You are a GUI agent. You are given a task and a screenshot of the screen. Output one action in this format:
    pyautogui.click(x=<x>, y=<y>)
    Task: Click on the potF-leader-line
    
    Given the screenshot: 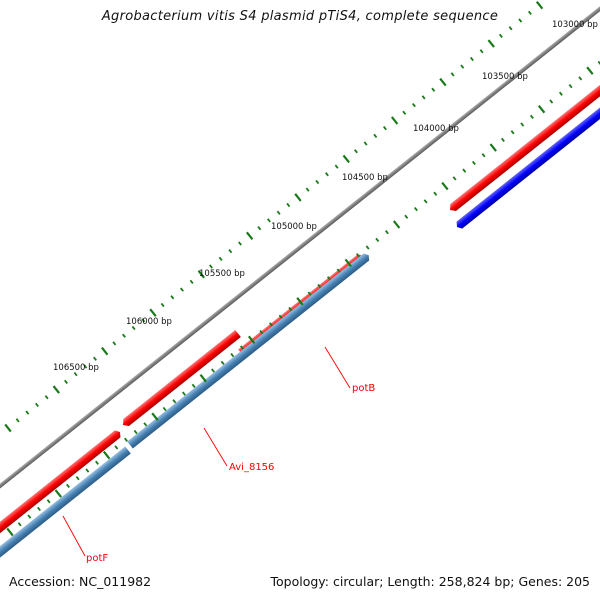 What is the action you would take?
    pyautogui.click(x=74, y=536)
    